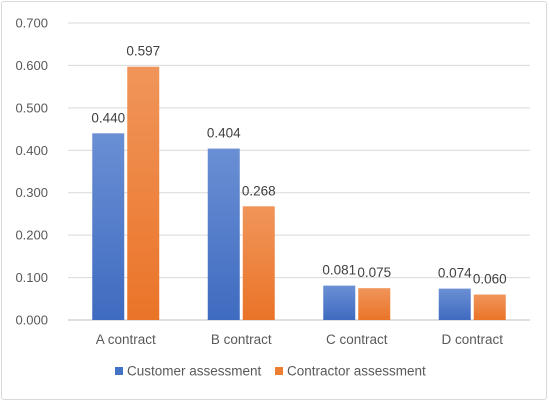 This screenshot has width=550, height=403. I want to click on y-tick-label: 0.700, so click(31, 23).